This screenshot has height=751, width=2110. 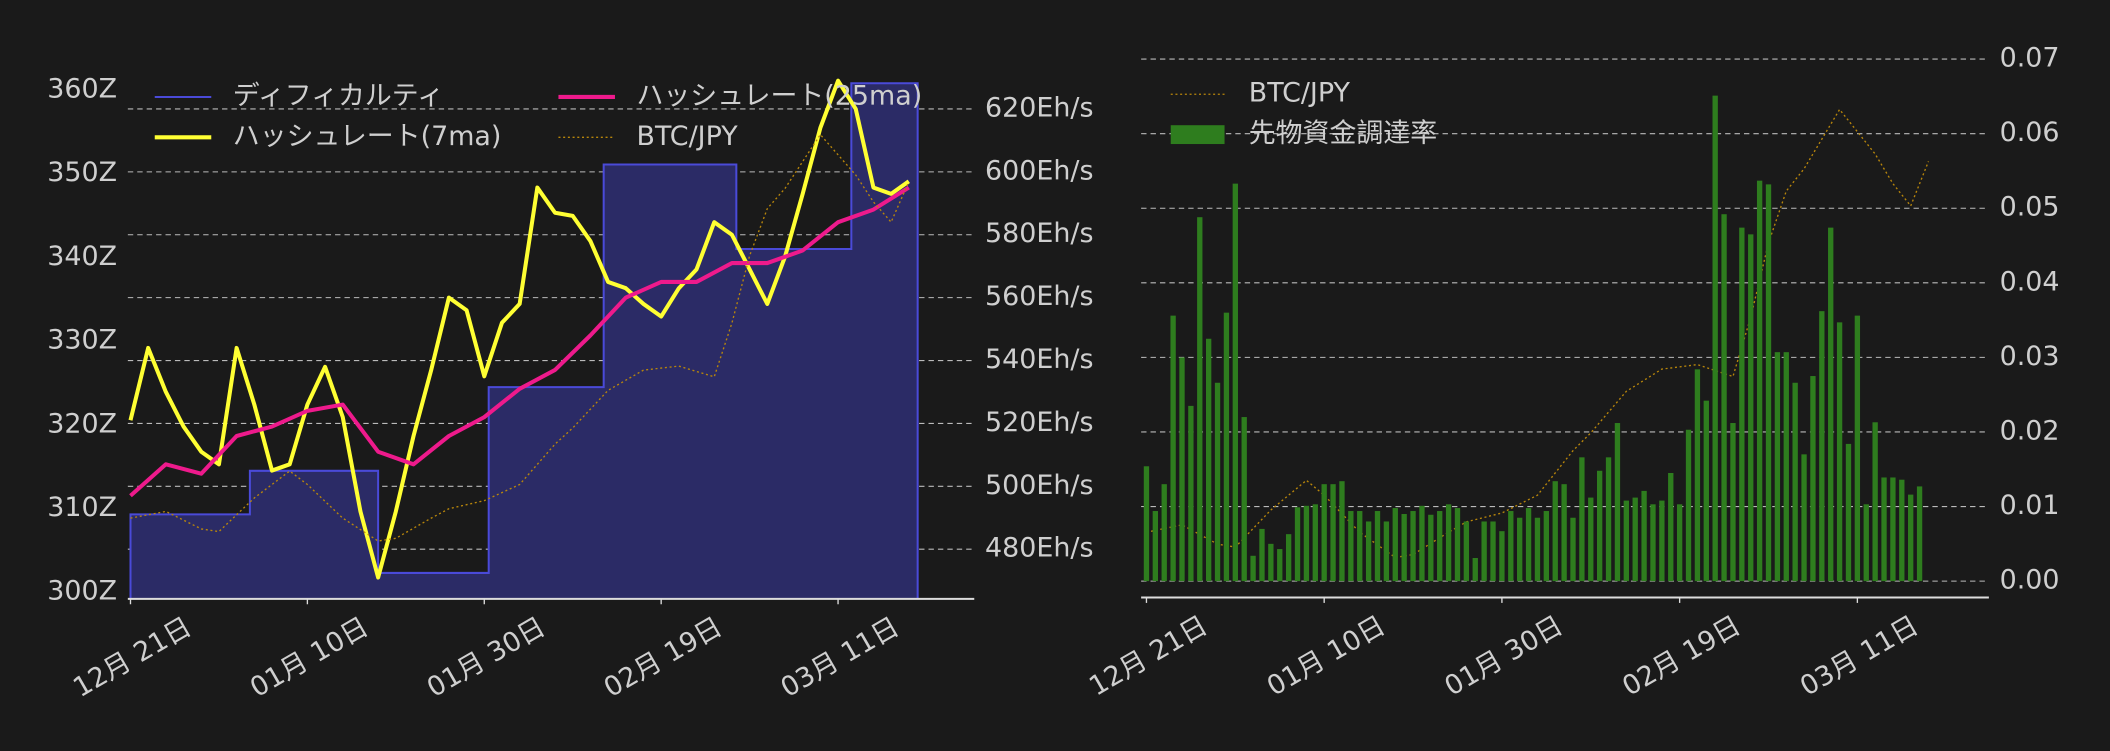 What do you see at coordinates (1197, 135) in the screenshot?
I see `legend-swatch` at bounding box center [1197, 135].